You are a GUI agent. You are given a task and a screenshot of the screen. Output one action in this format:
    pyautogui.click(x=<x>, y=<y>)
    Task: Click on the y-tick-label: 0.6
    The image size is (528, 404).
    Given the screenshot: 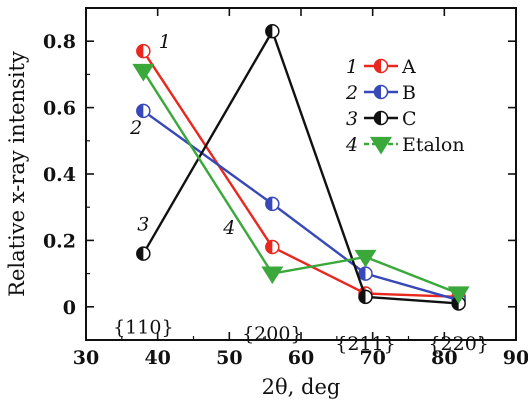 What is the action you would take?
    pyautogui.click(x=59, y=109)
    